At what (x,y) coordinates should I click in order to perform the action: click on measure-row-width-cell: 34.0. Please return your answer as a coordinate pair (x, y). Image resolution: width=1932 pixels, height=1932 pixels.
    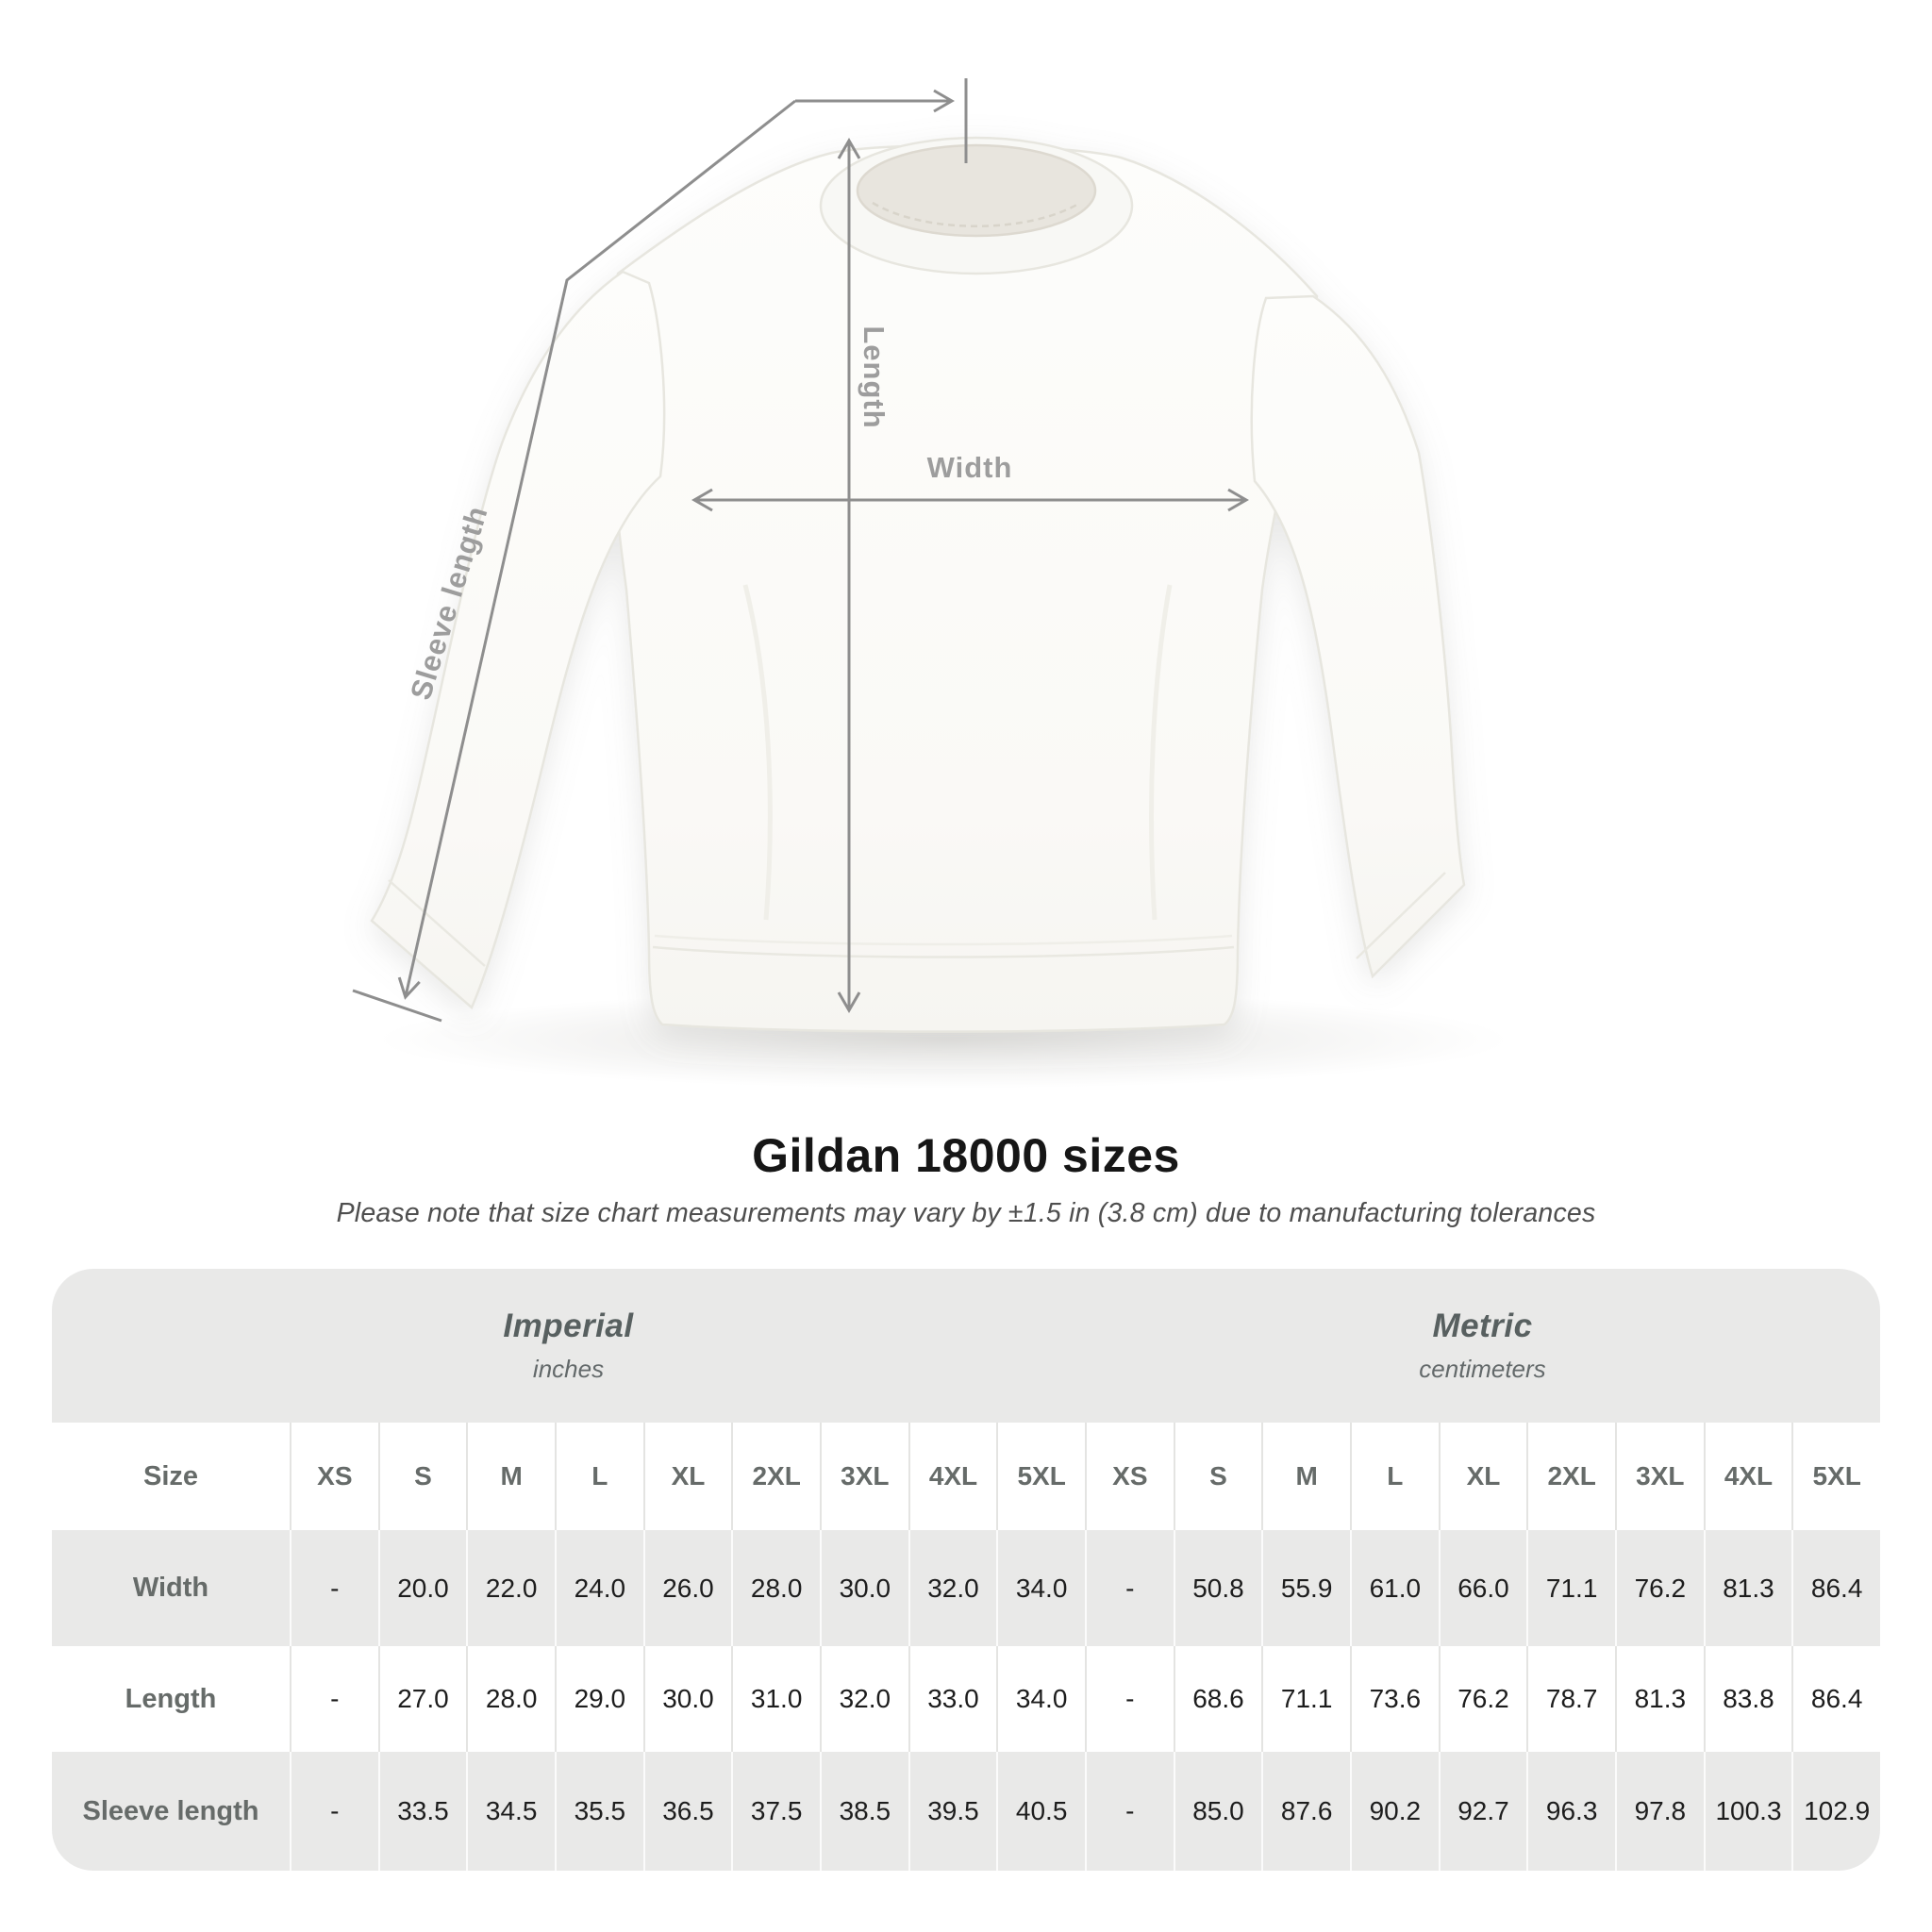
    Looking at the image, I should click on (1040, 1588).